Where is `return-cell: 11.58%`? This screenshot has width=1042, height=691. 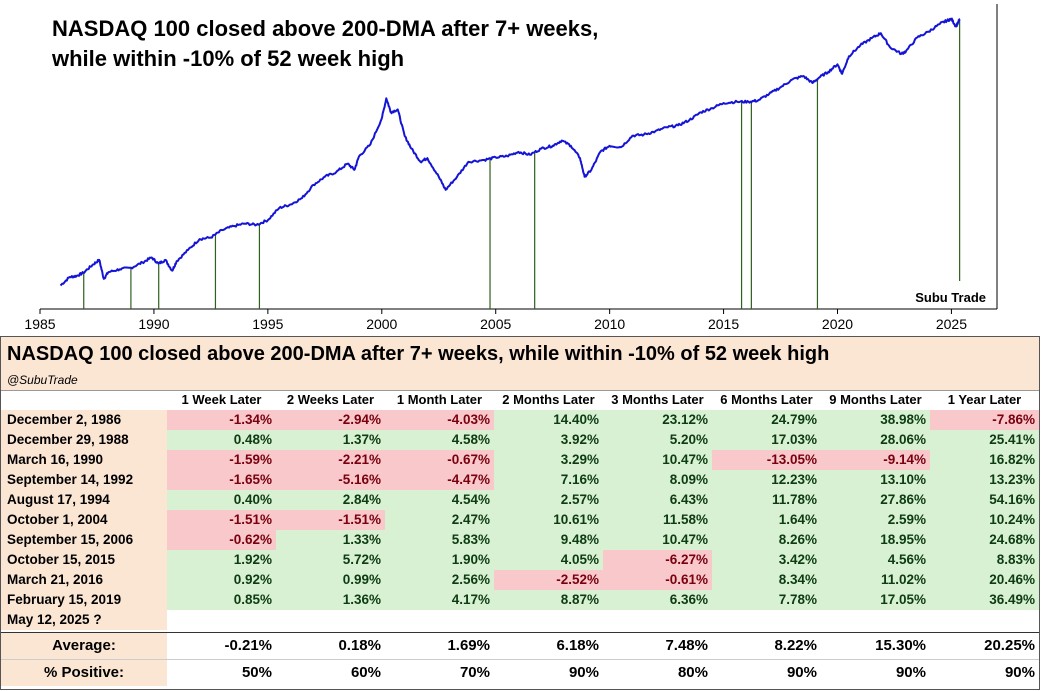
return-cell: 11.58% is located at coordinates (657, 520).